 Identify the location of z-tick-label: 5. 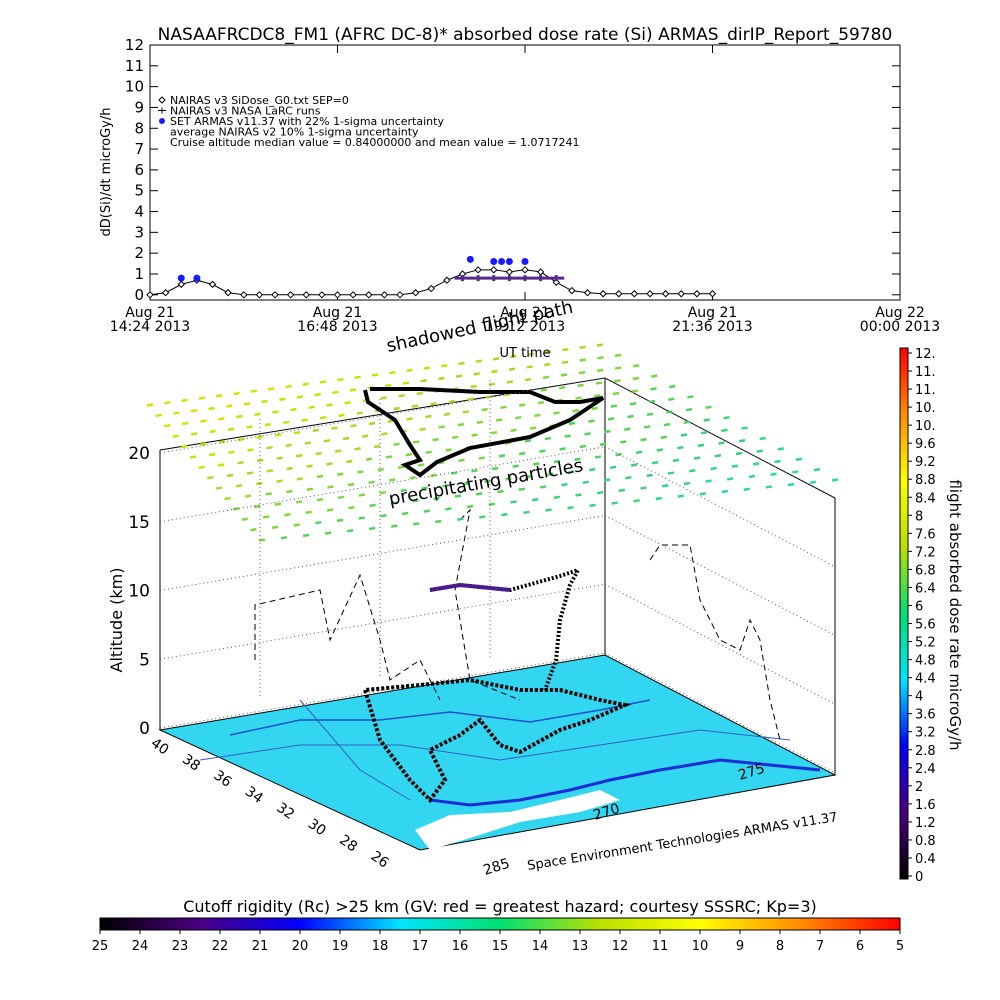
(144, 660).